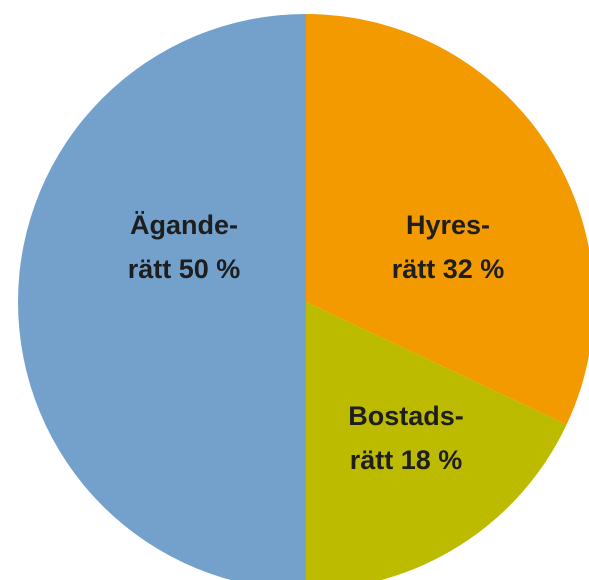 This screenshot has width=589, height=580. What do you see at coordinates (448, 269) in the screenshot?
I see `pie-slice-label-line2: rätt 32 %` at bounding box center [448, 269].